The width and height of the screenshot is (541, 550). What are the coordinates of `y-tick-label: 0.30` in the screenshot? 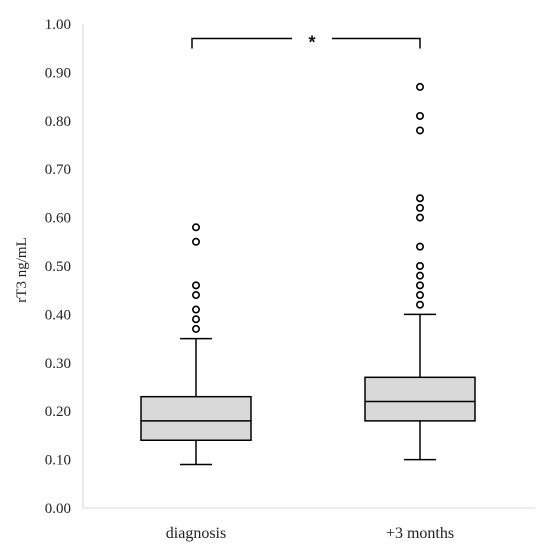 It's located at (58, 364).